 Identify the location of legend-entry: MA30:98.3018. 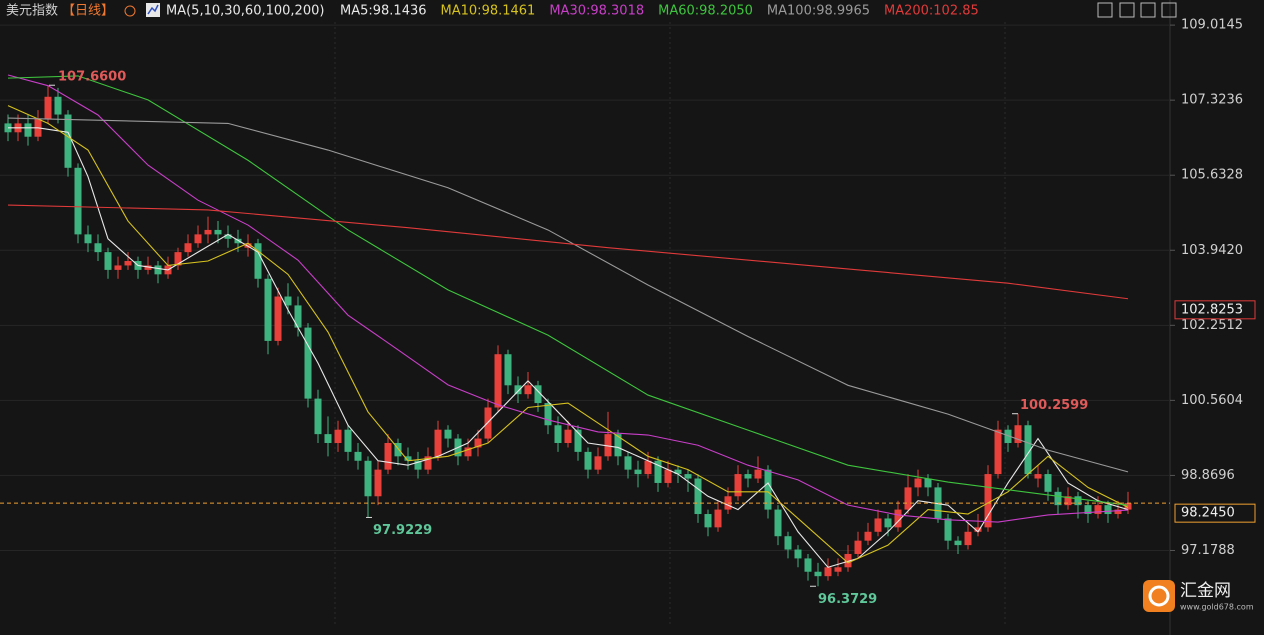
(596, 11).